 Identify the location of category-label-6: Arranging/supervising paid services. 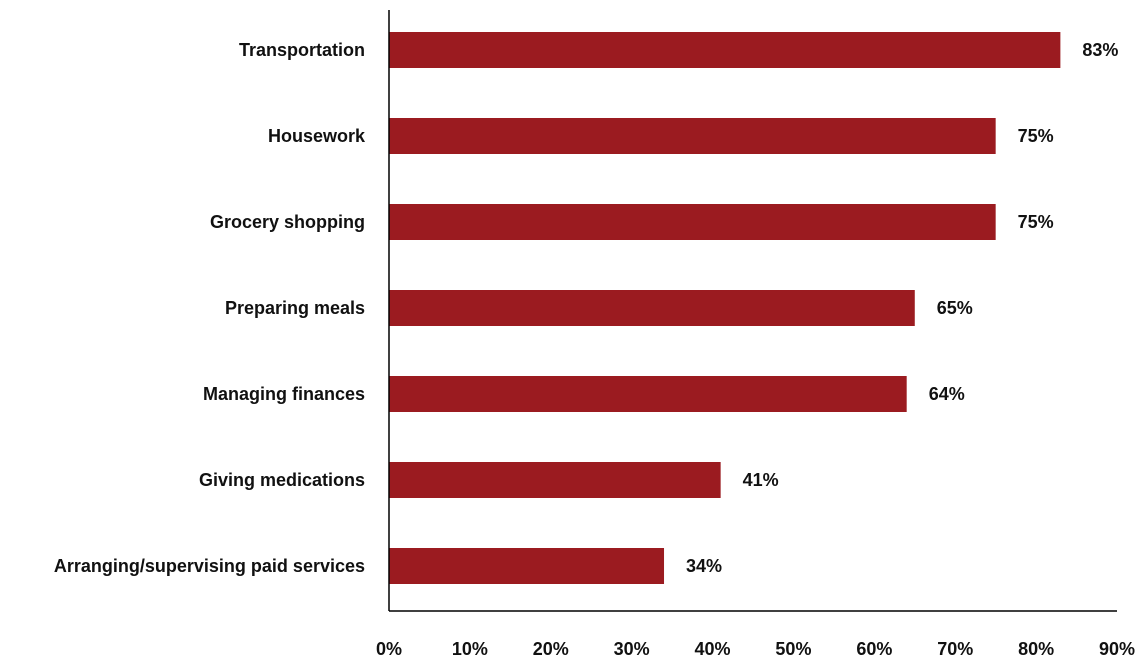
(209, 566).